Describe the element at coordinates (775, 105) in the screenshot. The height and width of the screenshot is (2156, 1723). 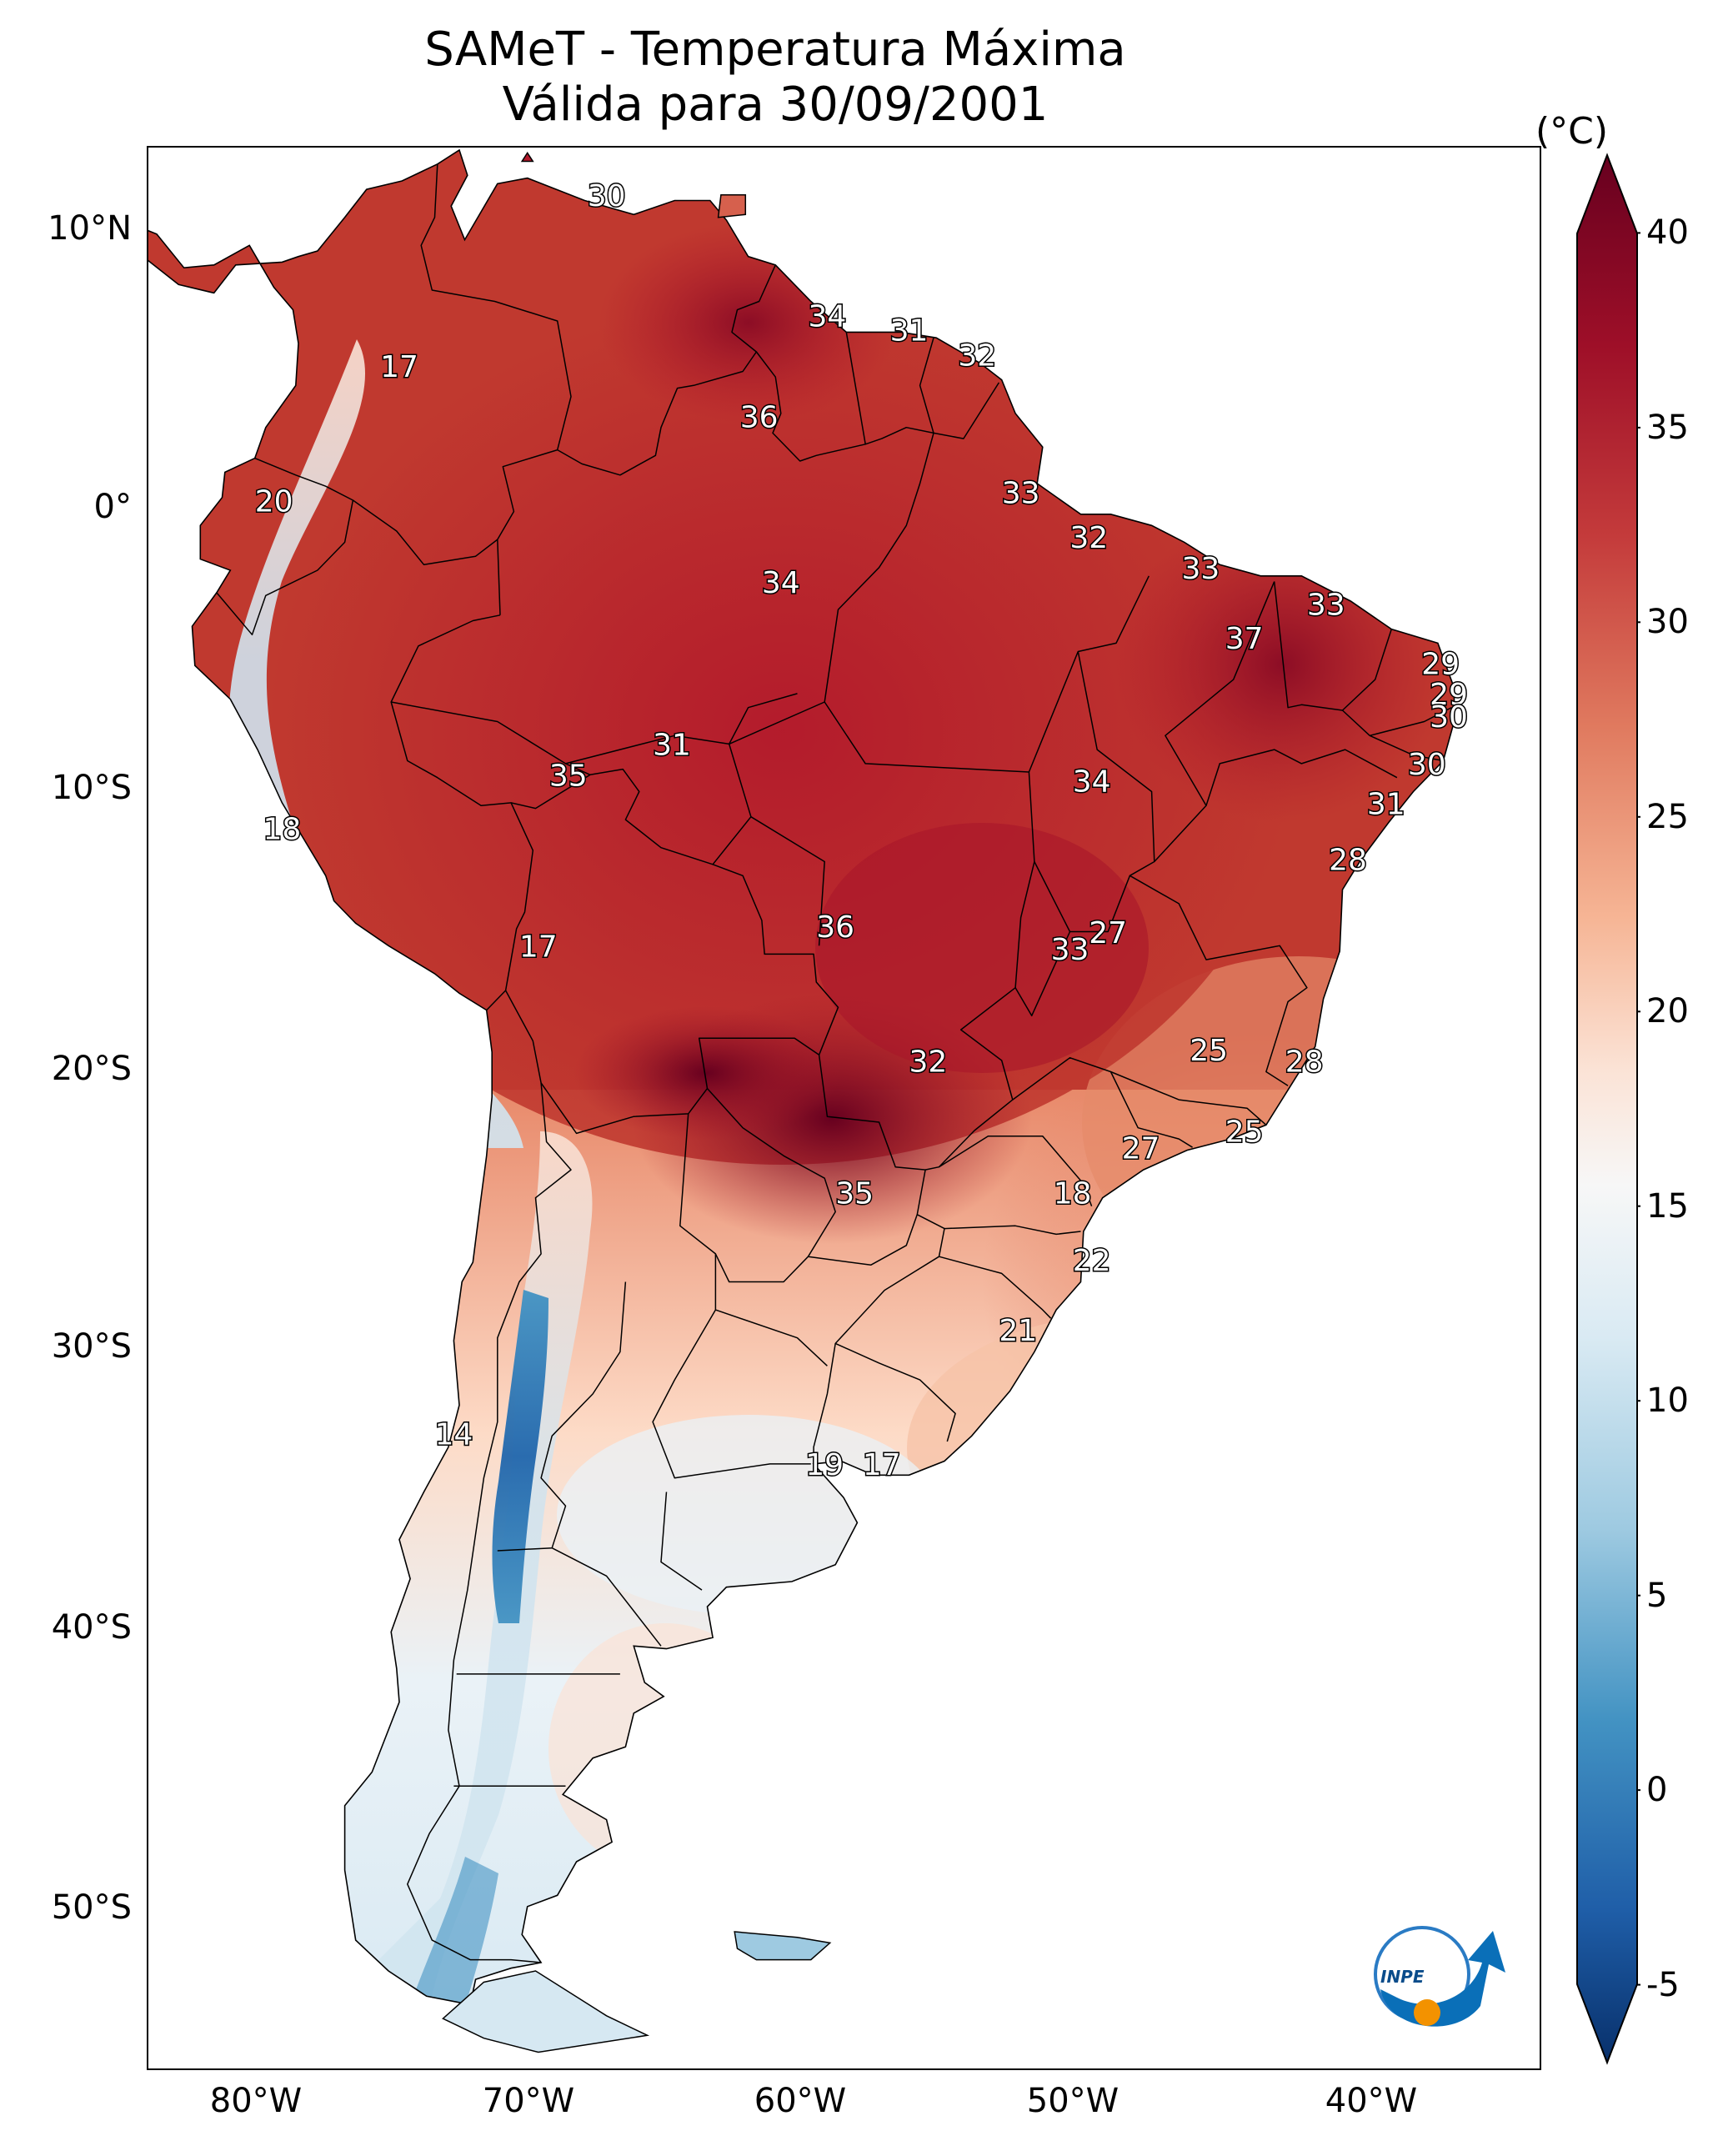
I see `map-subtitle: Válida para 30/09/2001` at that location.